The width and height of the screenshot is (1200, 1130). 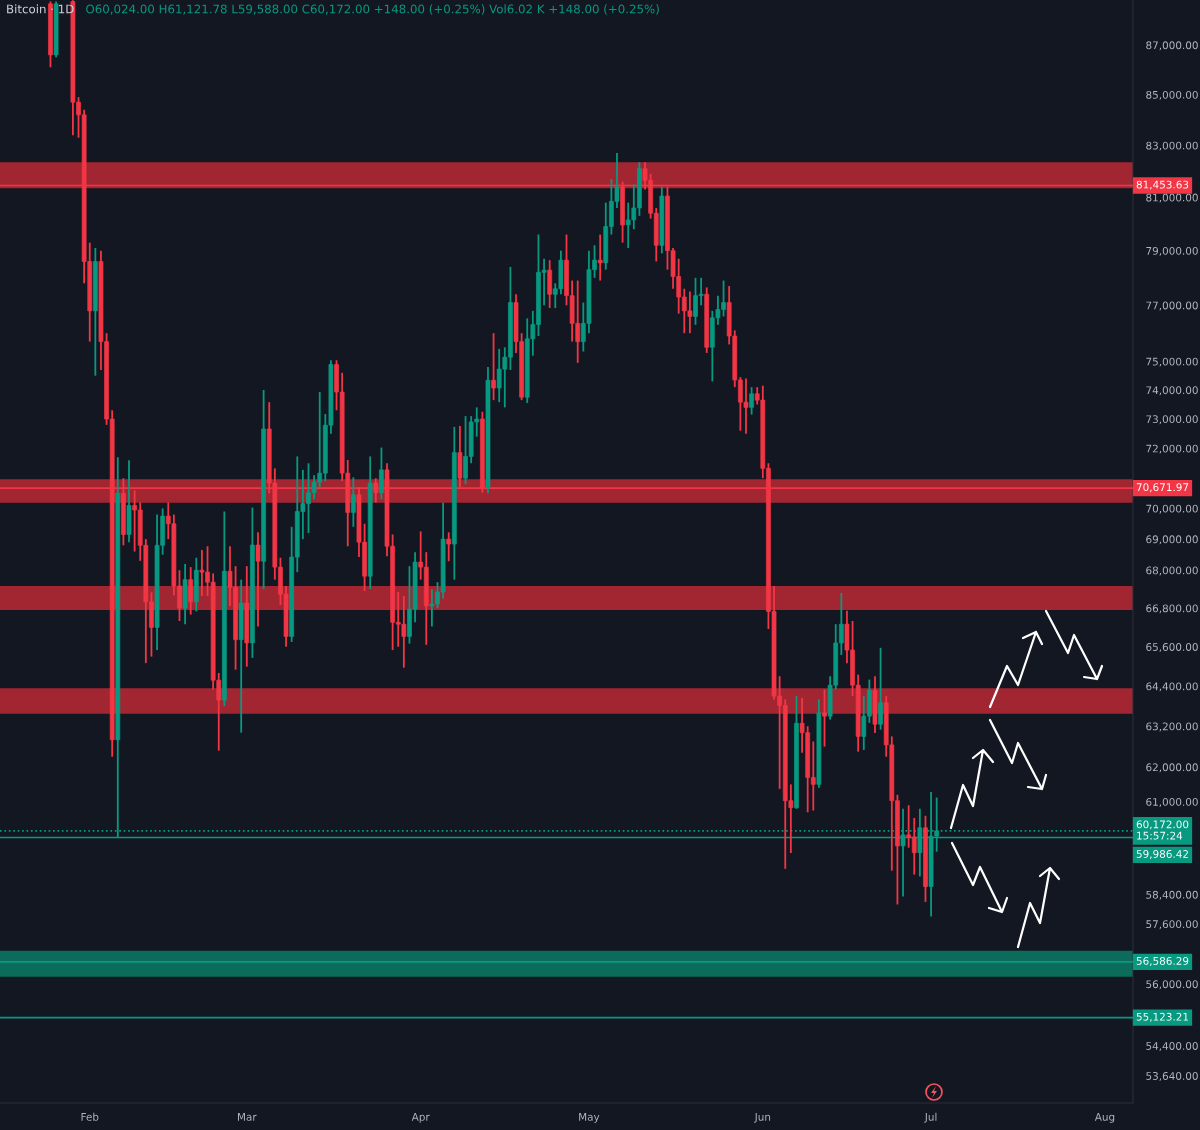 What do you see at coordinates (1172, 768) in the screenshot?
I see `y-tick-label: 62,000.00` at bounding box center [1172, 768].